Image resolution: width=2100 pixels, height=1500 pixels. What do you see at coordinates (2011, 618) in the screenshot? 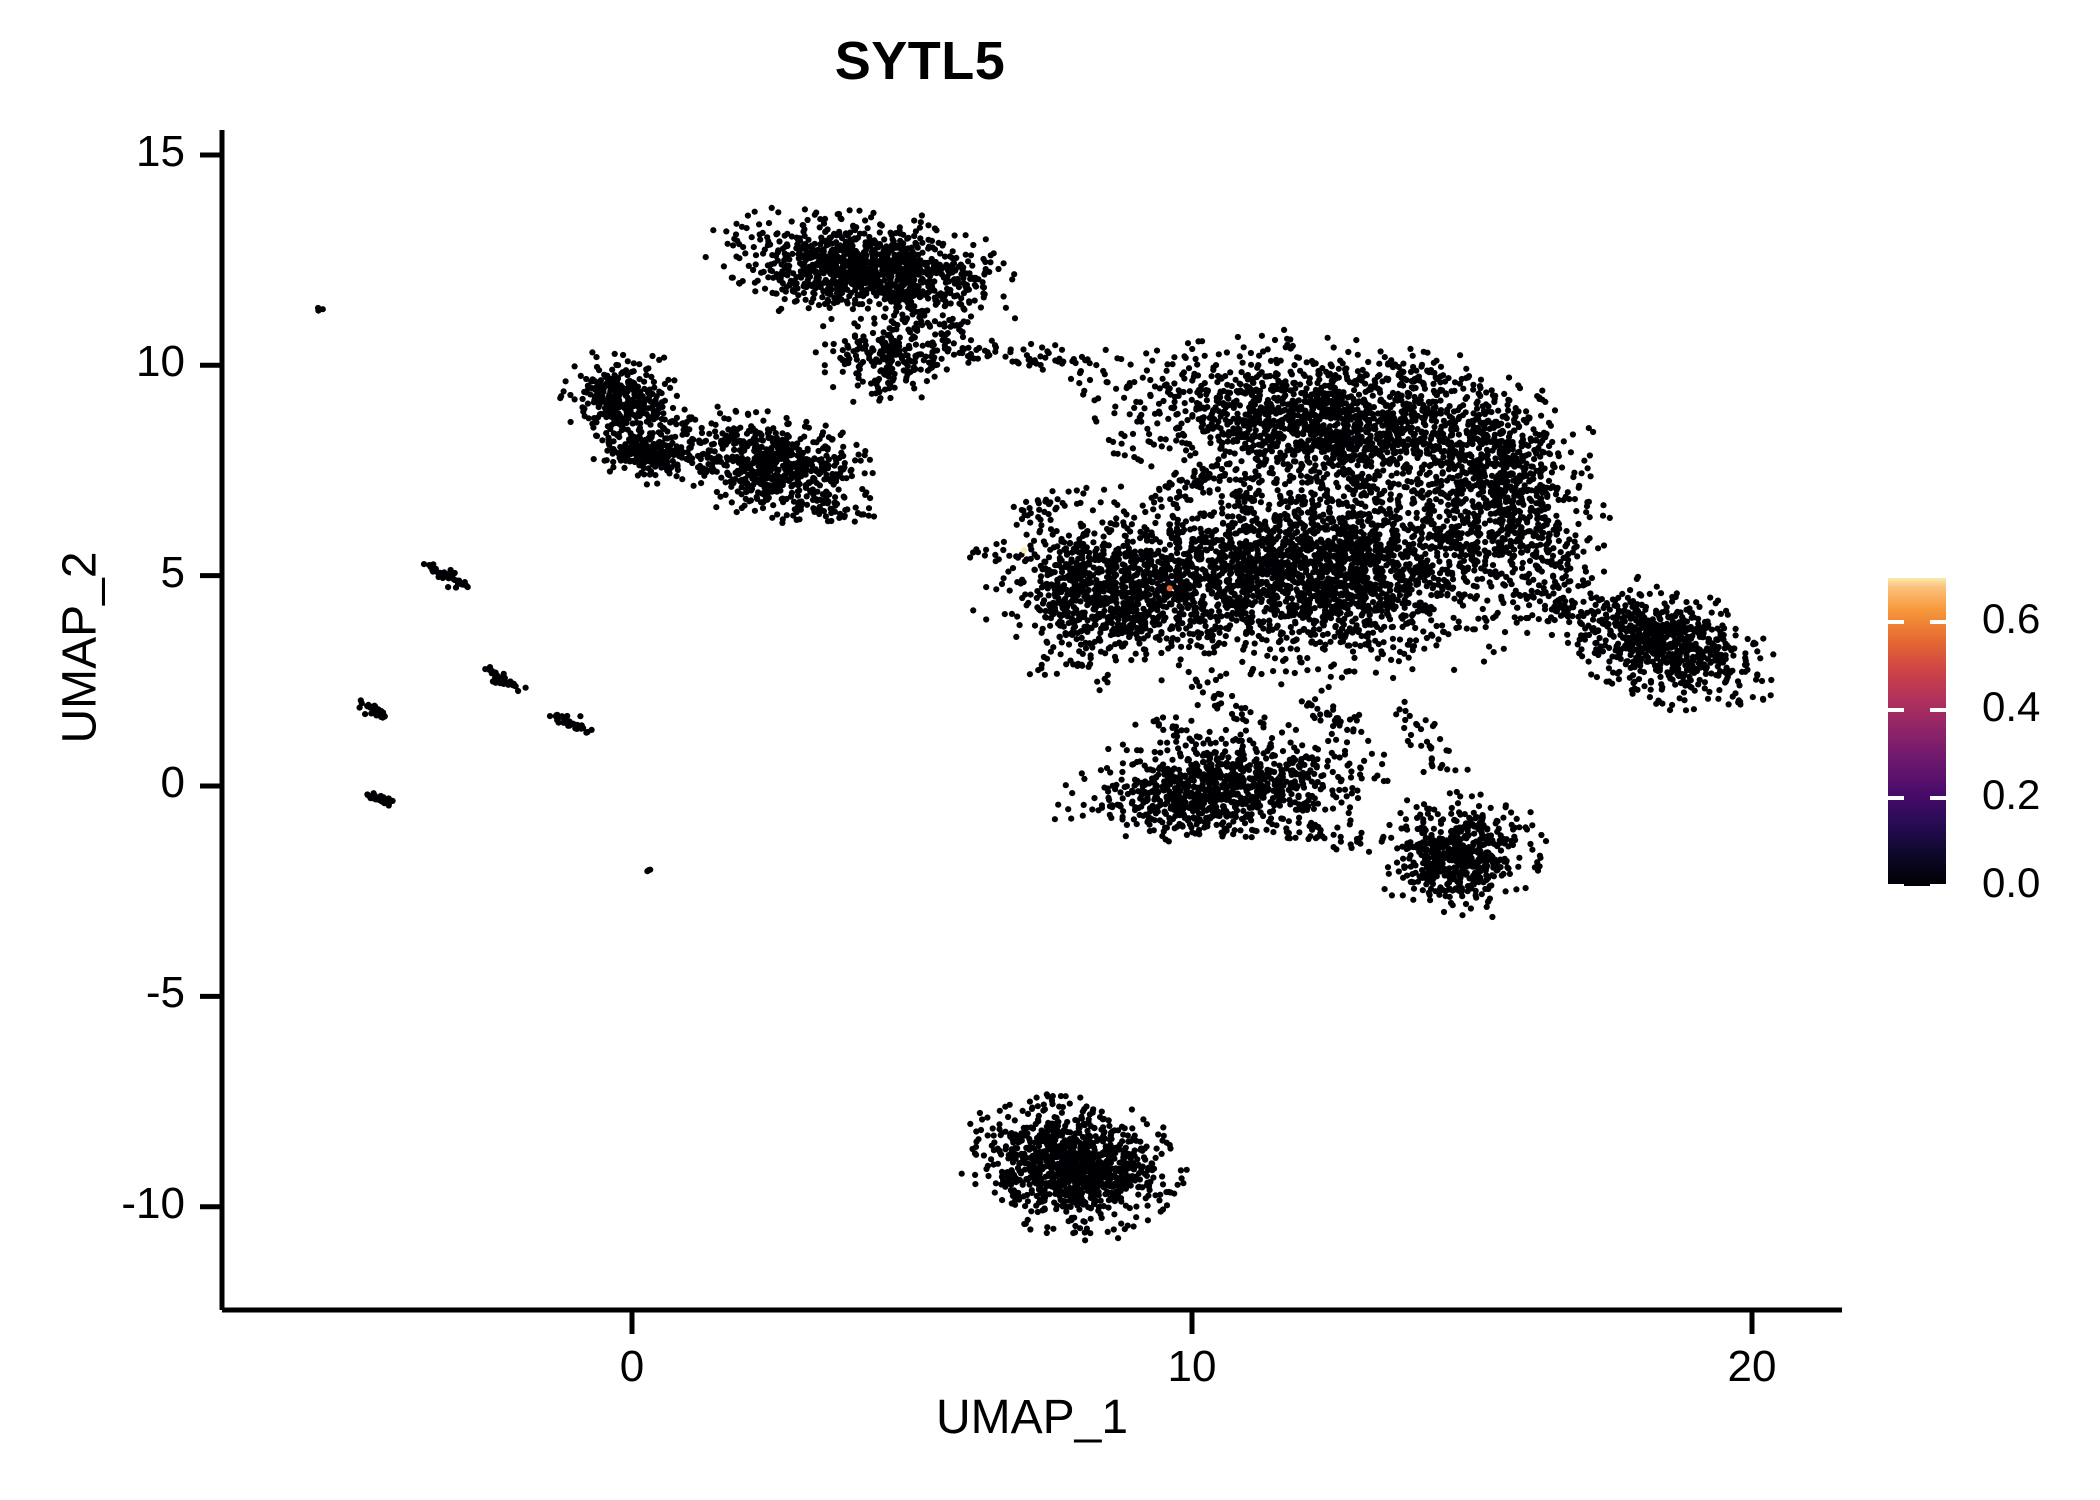
I see `legend-tick-label: 0.6` at bounding box center [2011, 618].